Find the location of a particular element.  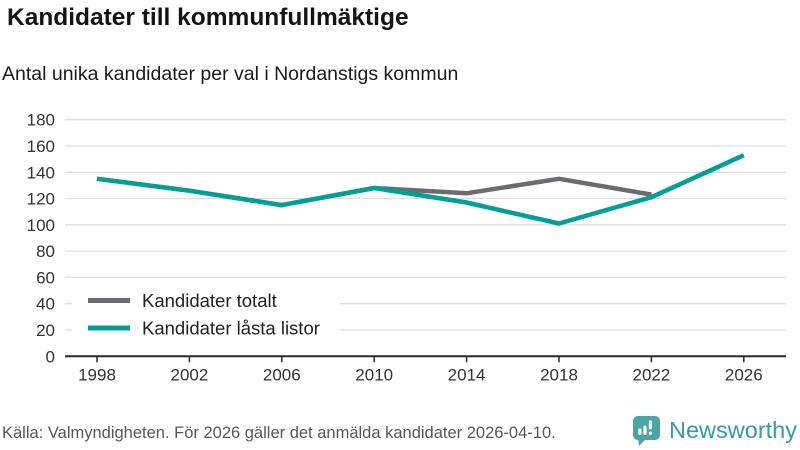

newsworthy-icon is located at coordinates (647, 431).